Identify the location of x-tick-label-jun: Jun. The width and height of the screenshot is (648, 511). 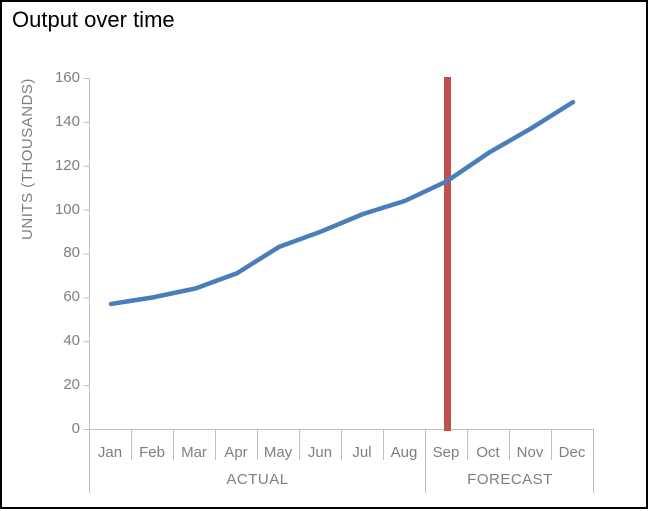
(320, 452).